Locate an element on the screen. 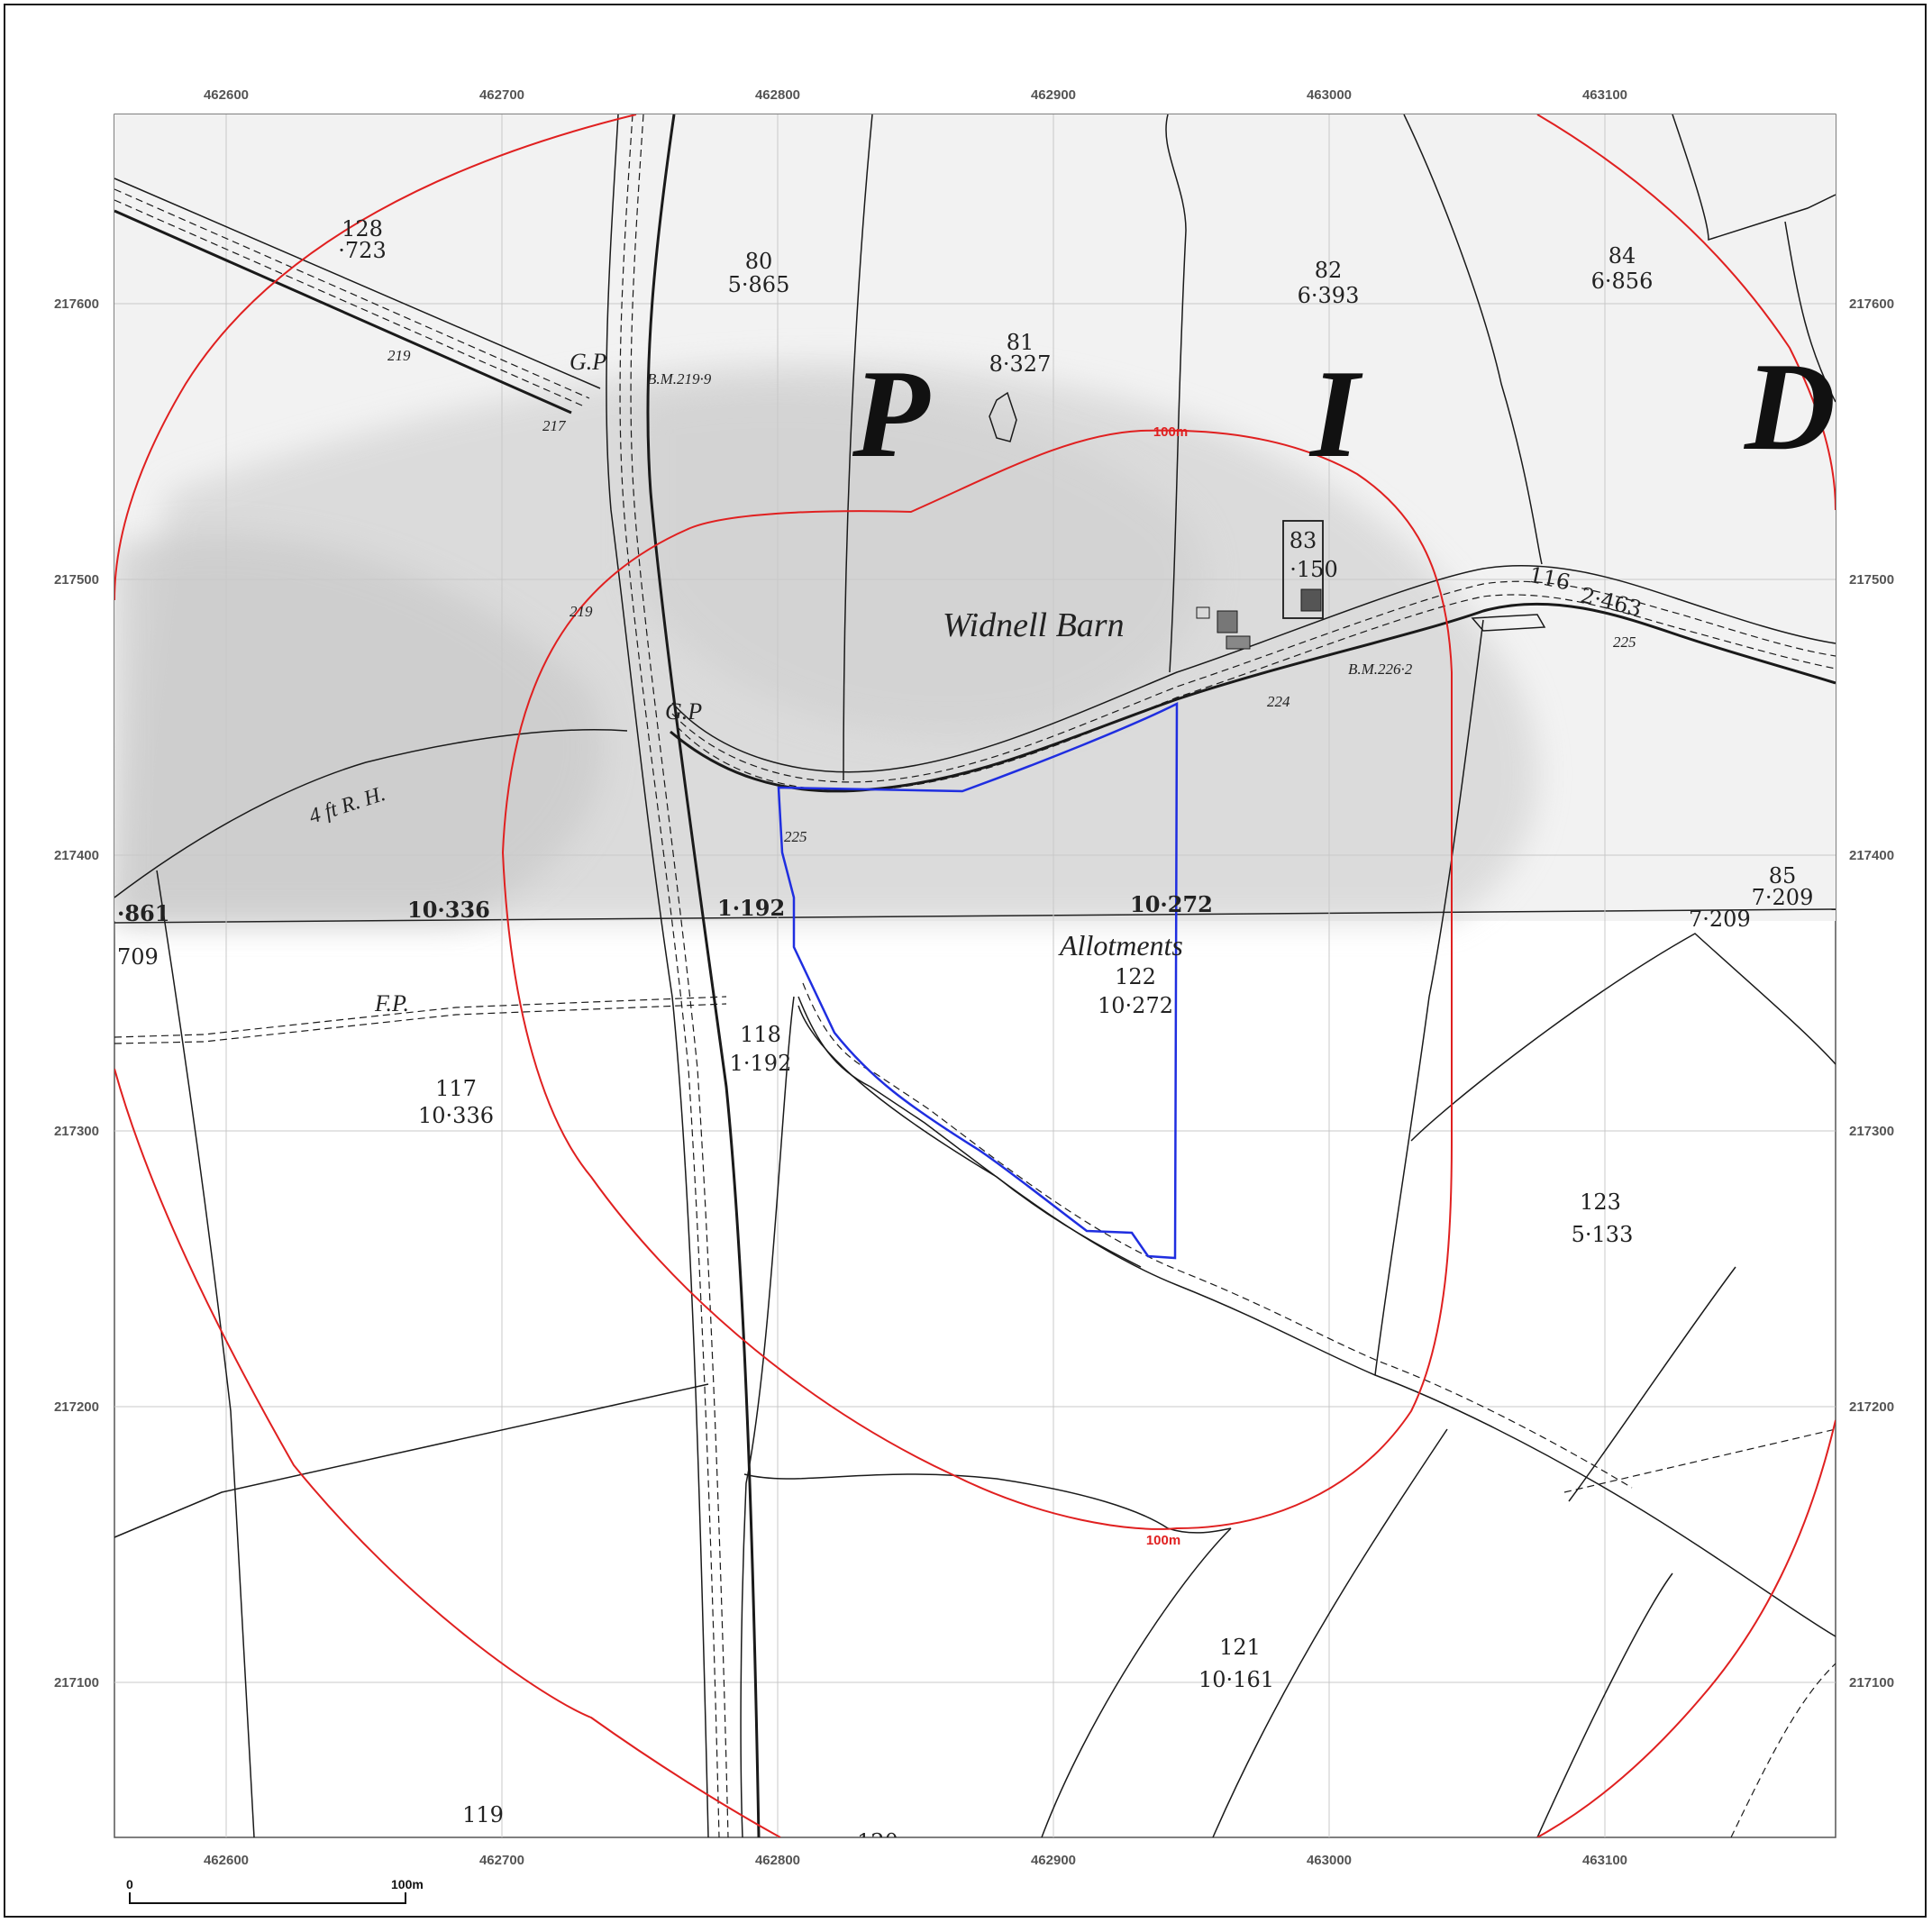  parcel-119: 119 is located at coordinates (483, 1814).